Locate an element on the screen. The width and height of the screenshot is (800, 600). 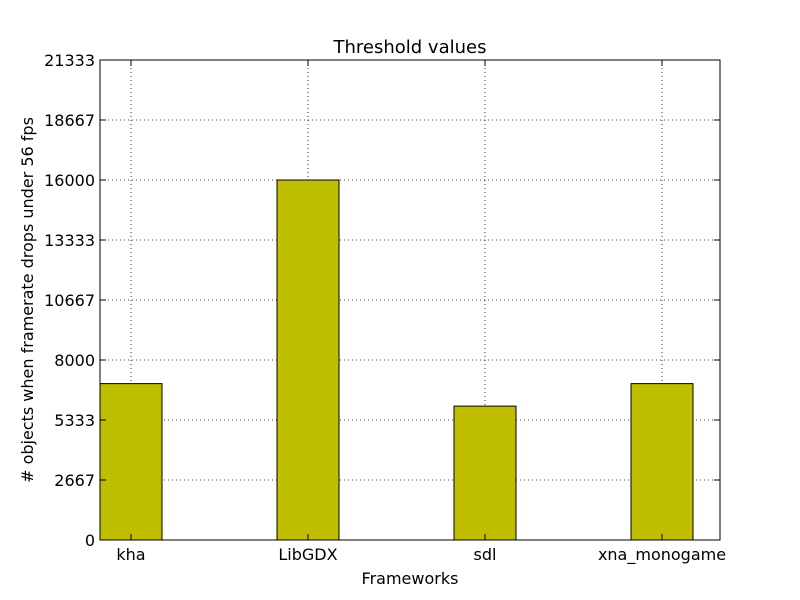
y-tick-label: 13333 is located at coordinates (69, 240).